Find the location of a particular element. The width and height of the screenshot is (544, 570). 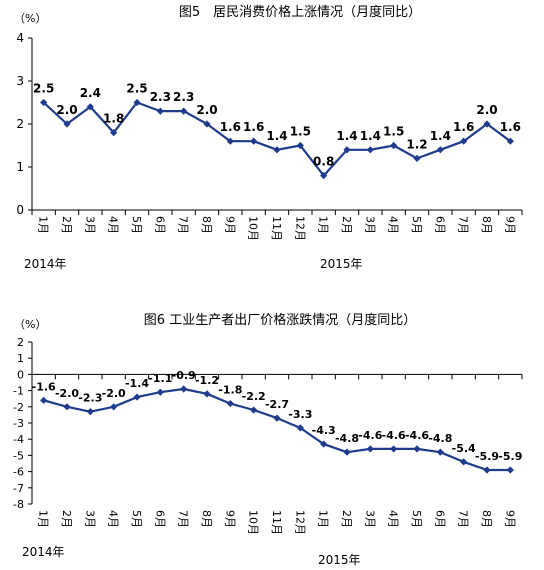

data-label: -1.2 is located at coordinates (207, 380).